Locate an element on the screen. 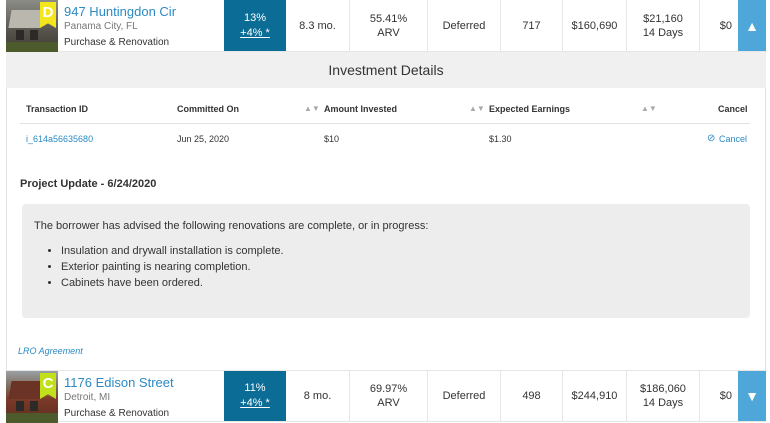 The image size is (770, 423). chevron-down-icon: ▼ is located at coordinates (752, 396).